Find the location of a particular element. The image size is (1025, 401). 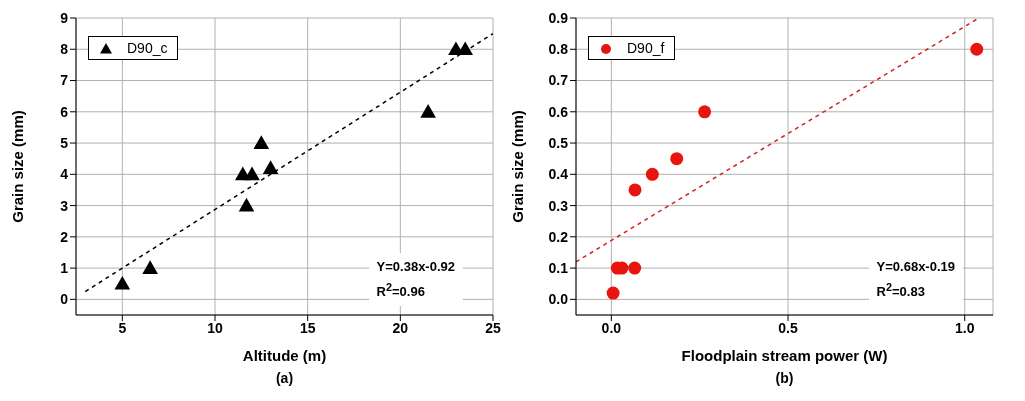

x-tick-label: 25 is located at coordinates (493, 327).